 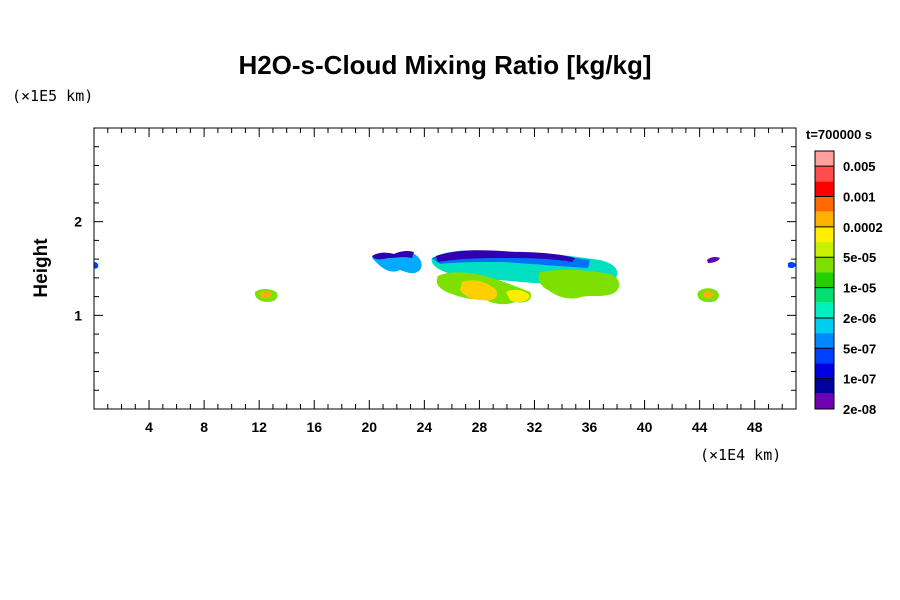 I want to click on x-tick-label: 4, so click(x=149, y=427).